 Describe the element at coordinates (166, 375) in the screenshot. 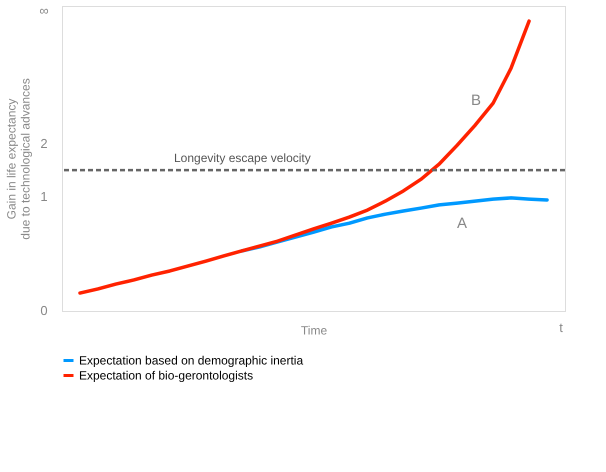

I see `legend-label: Expectation of bio-gerontologists` at that location.